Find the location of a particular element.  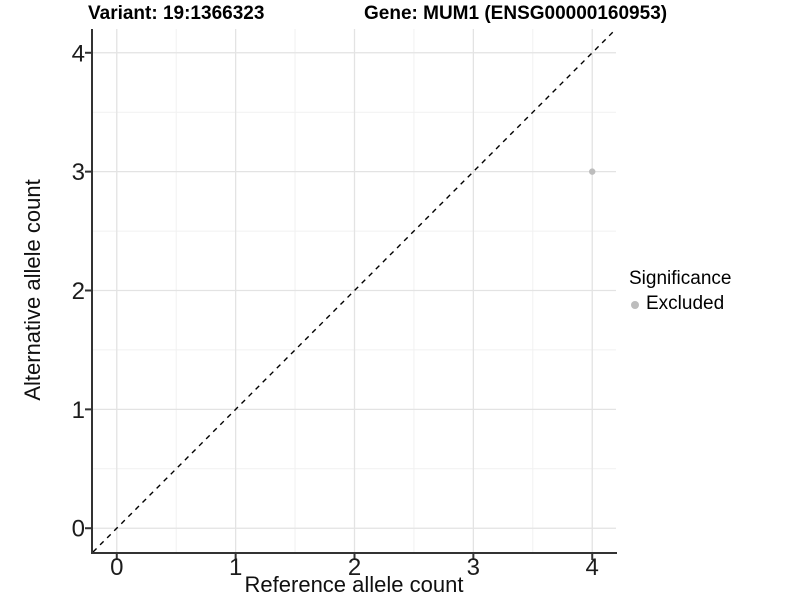

x-axis-title: Reference allele count is located at coordinates (354, 584).